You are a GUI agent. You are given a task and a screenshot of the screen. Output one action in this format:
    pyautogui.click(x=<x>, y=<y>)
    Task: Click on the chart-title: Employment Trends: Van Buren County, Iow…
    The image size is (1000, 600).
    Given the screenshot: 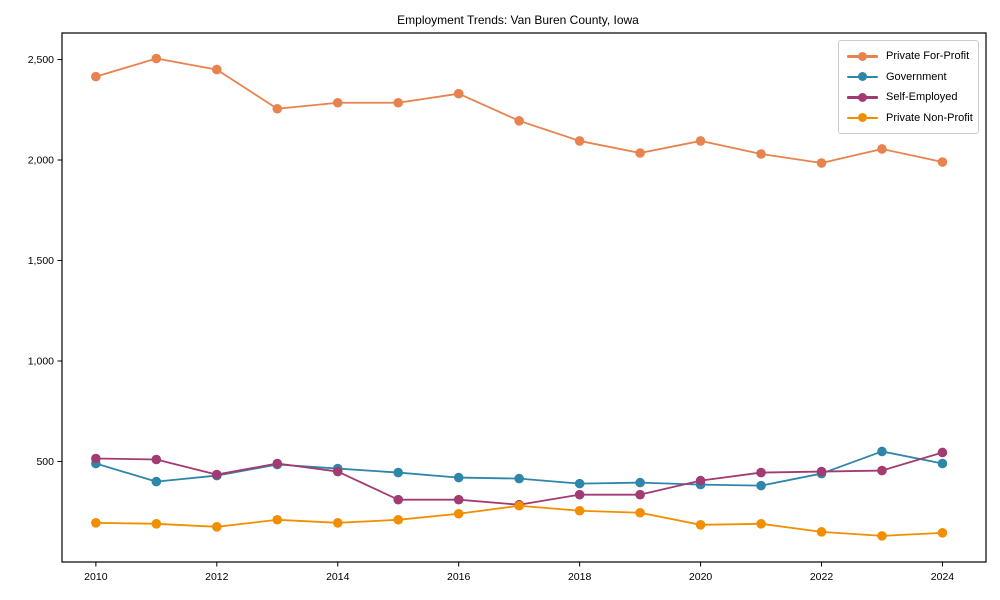 What is the action you would take?
    pyautogui.click(x=518, y=20)
    